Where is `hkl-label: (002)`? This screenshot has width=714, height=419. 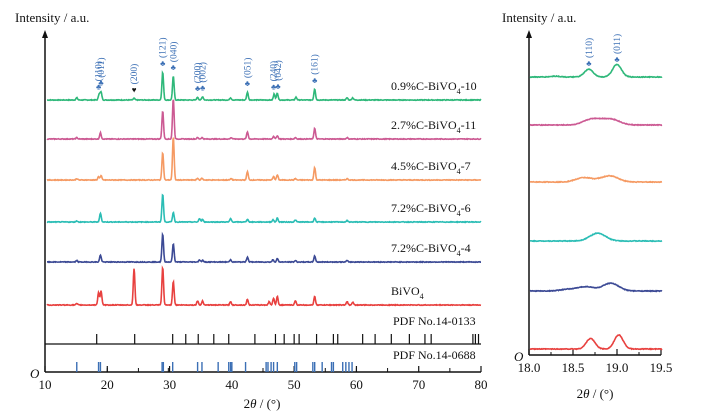
hkl-label: (002) is located at coordinates (203, 72).